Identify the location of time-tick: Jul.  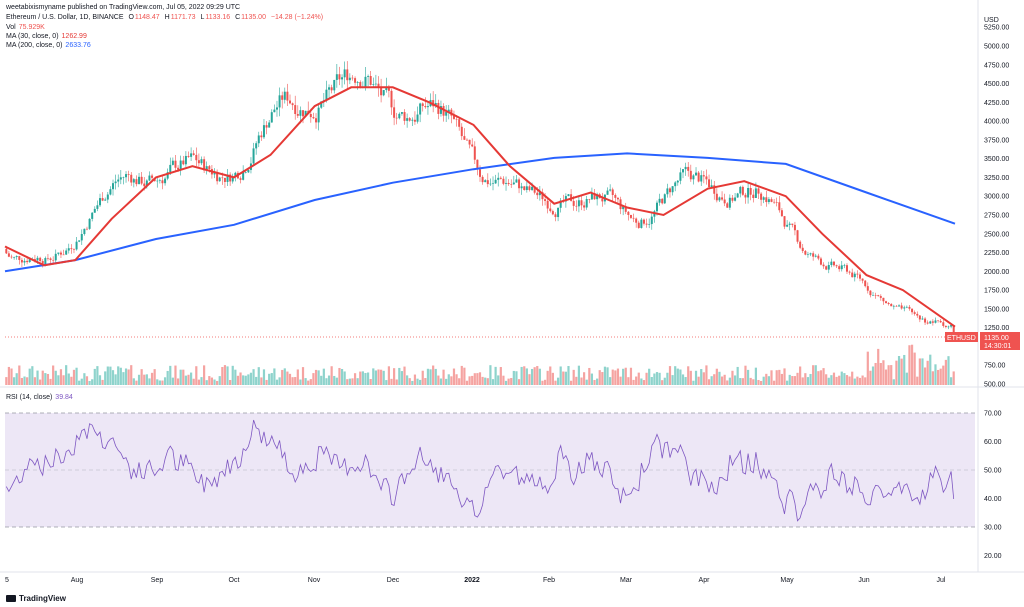
(941, 580).